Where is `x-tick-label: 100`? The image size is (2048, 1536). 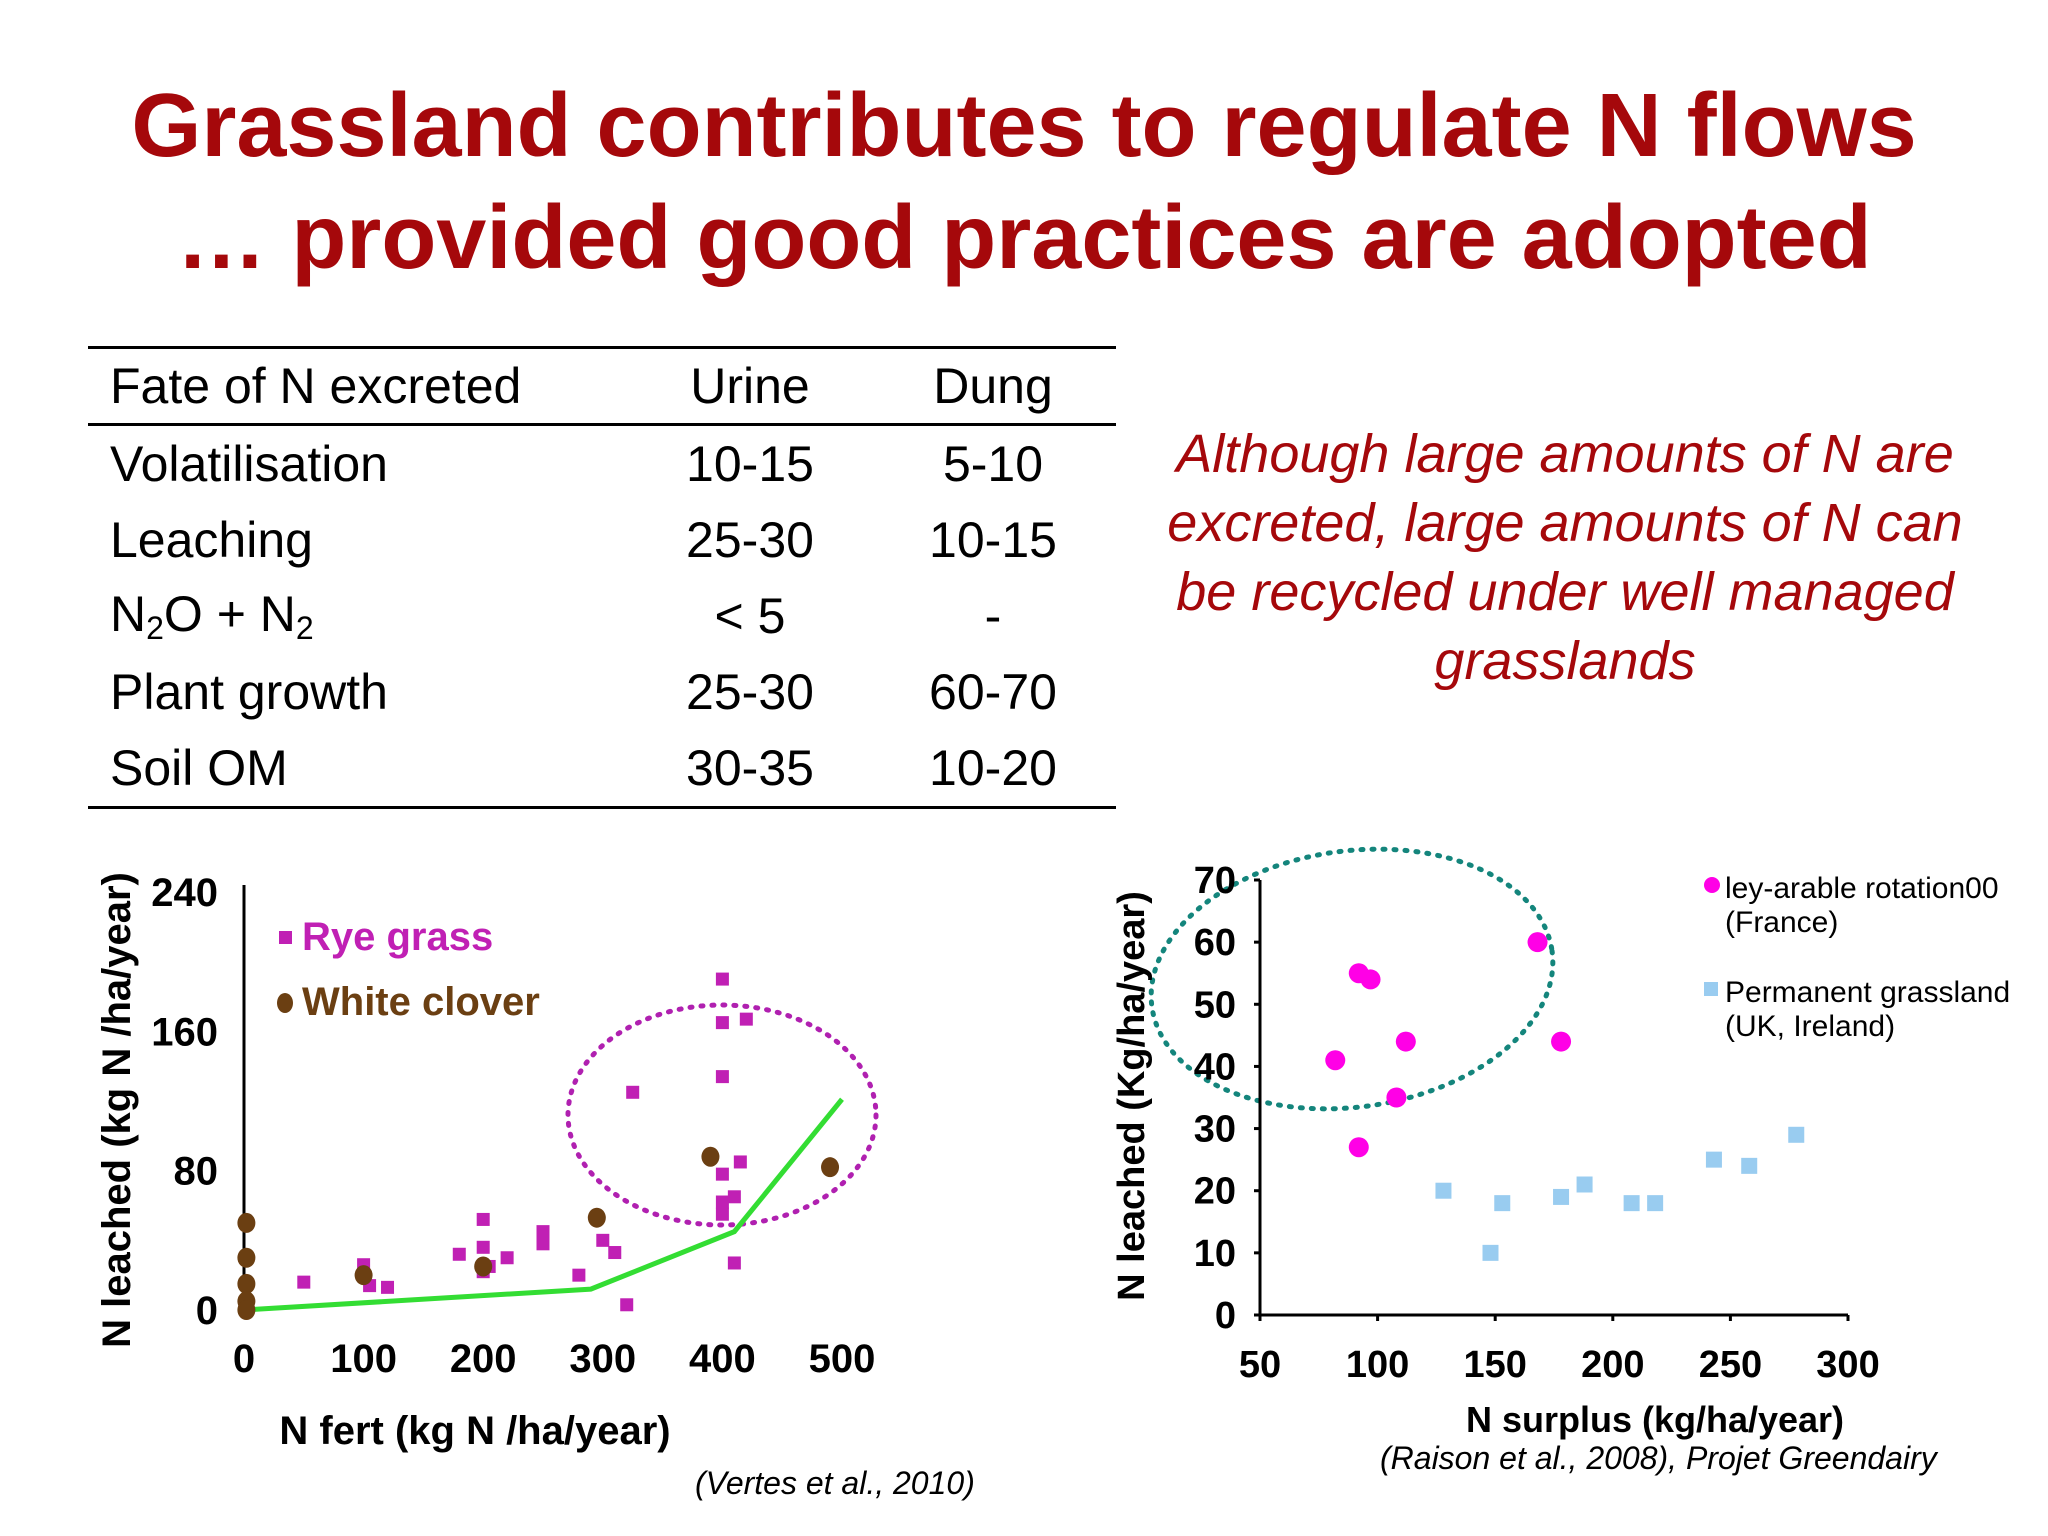 x-tick-label: 100 is located at coordinates (363, 1359).